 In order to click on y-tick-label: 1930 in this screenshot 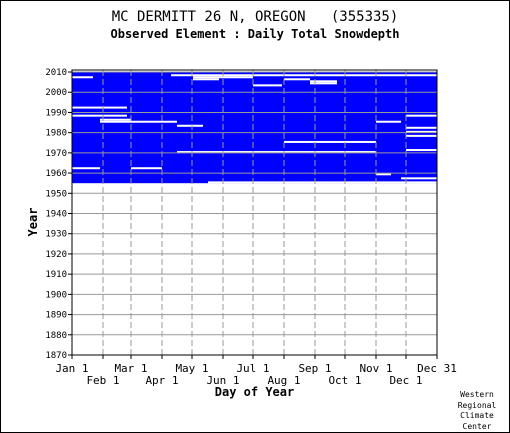, I will do `click(56, 235)`.